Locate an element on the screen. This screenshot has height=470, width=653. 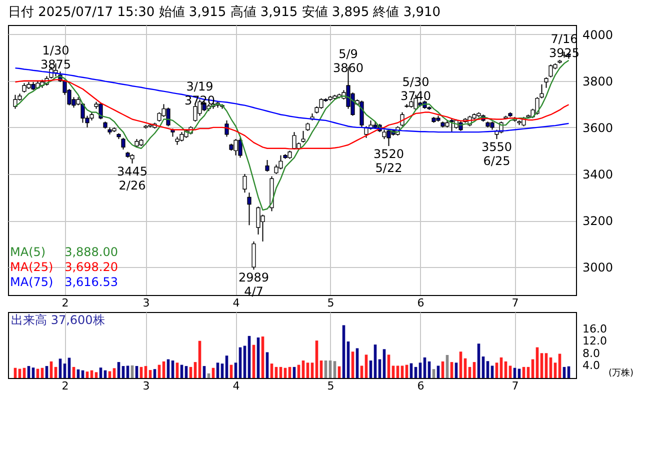
annotation: 3,698.20 is located at coordinates (91, 267).